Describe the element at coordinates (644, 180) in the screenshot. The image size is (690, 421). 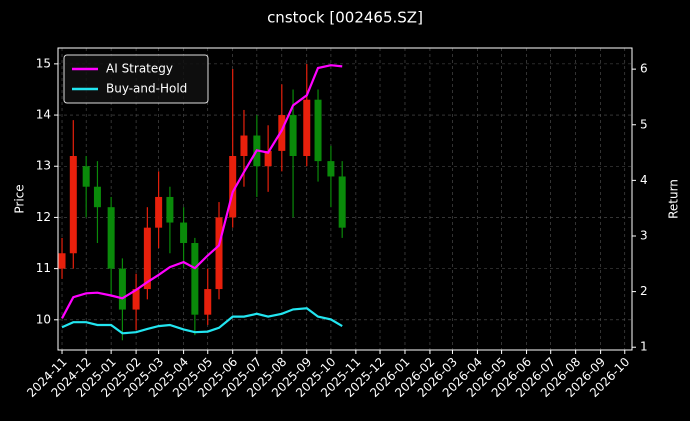
I see `y2-tick-label: 4` at that location.